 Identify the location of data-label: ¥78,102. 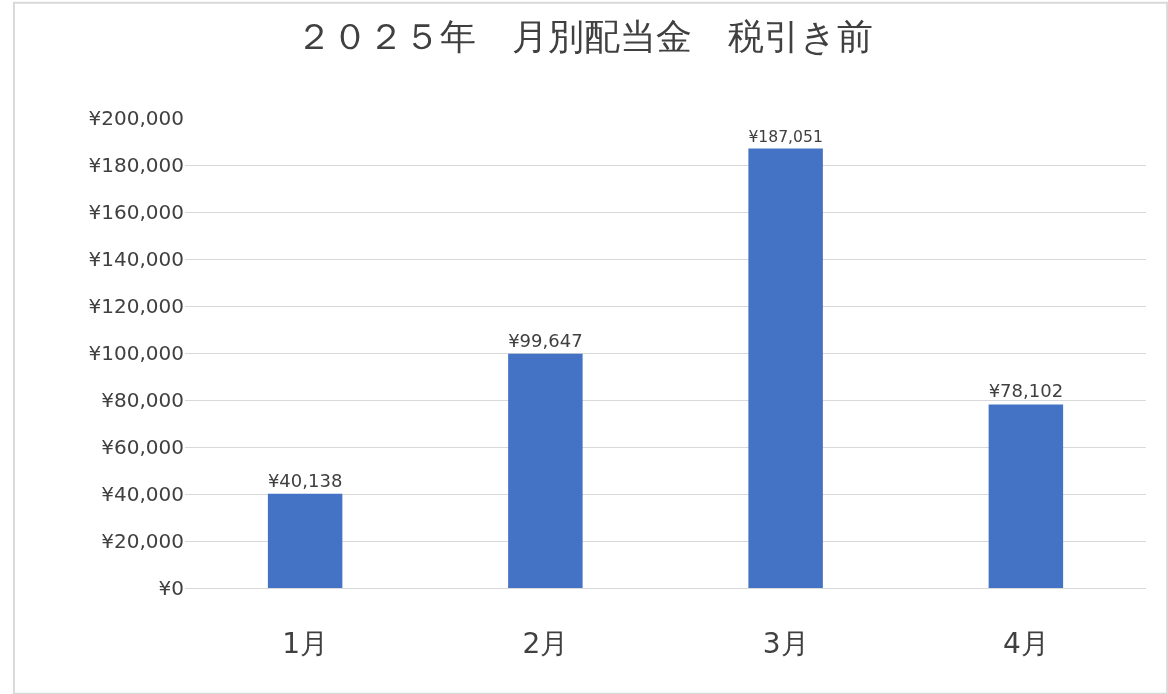
(1026, 391).